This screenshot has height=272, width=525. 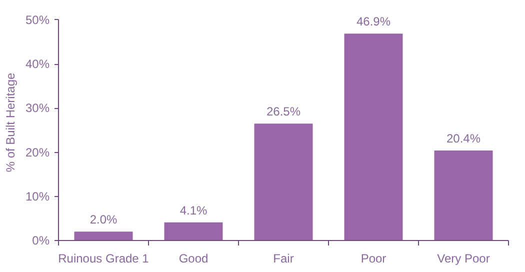 I want to click on data-label: 2.0%, so click(x=104, y=219).